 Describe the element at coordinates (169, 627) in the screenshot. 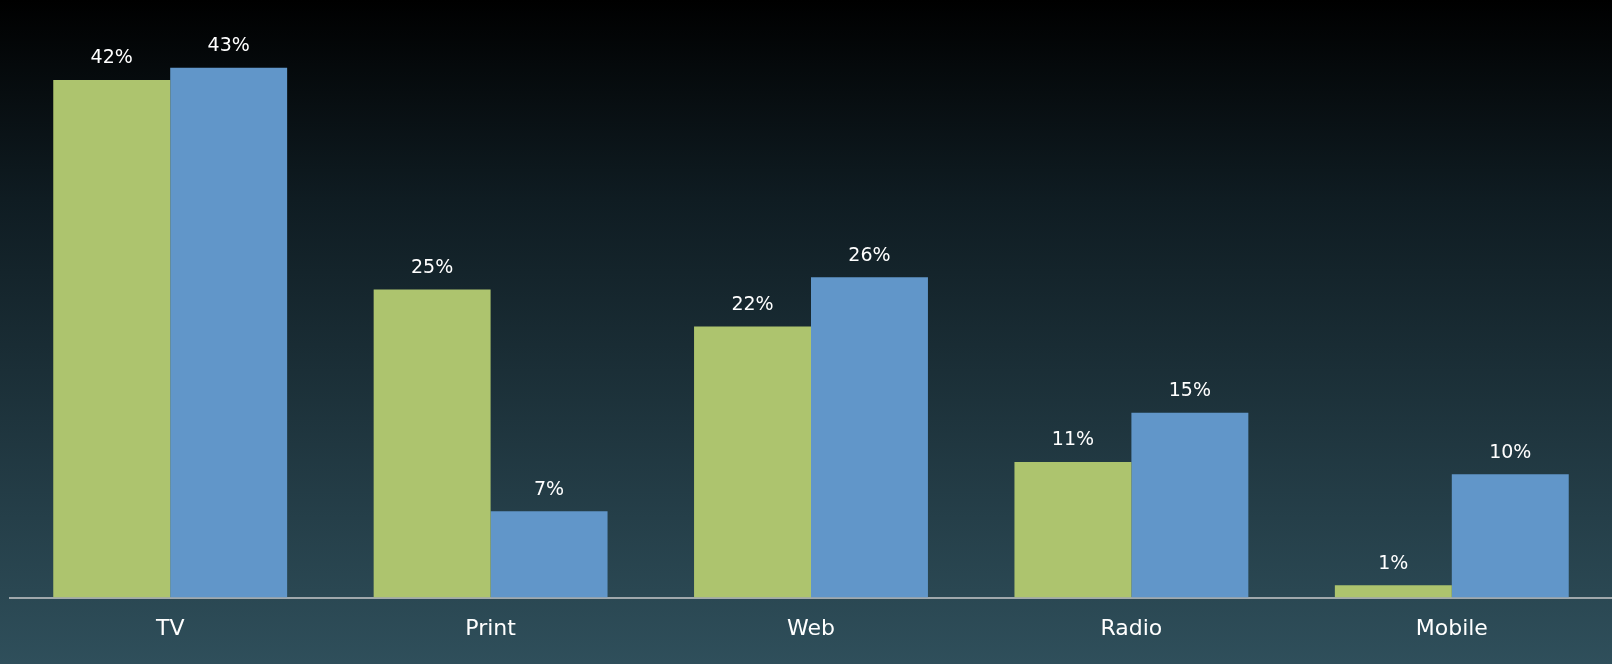

I see `x-tick-label: TV` at that location.